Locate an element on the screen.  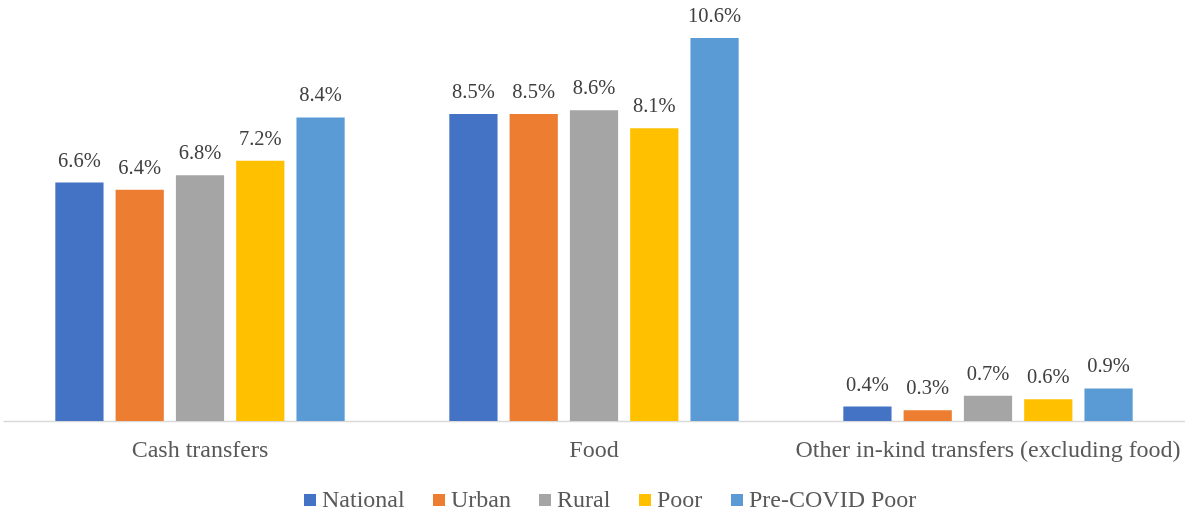
legend-label: National is located at coordinates (363, 499).